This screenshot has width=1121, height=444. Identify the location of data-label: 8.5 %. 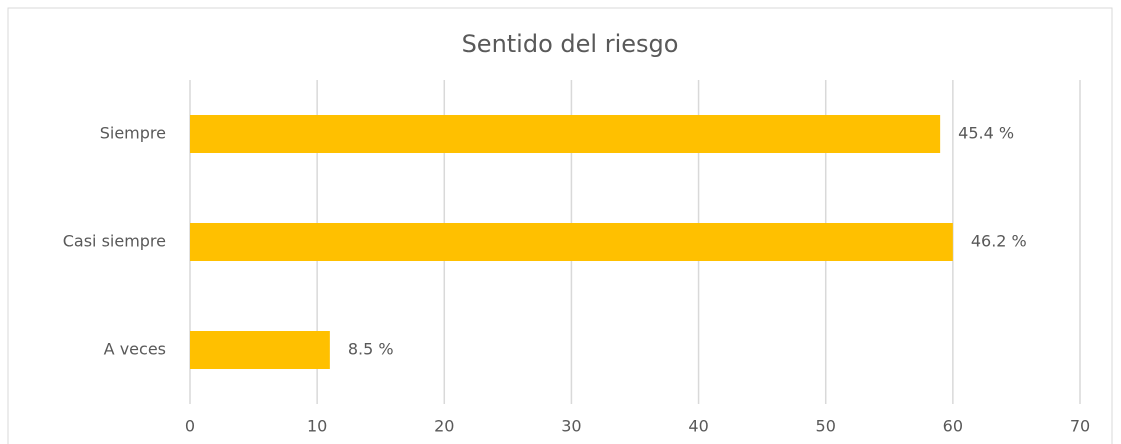
(371, 349).